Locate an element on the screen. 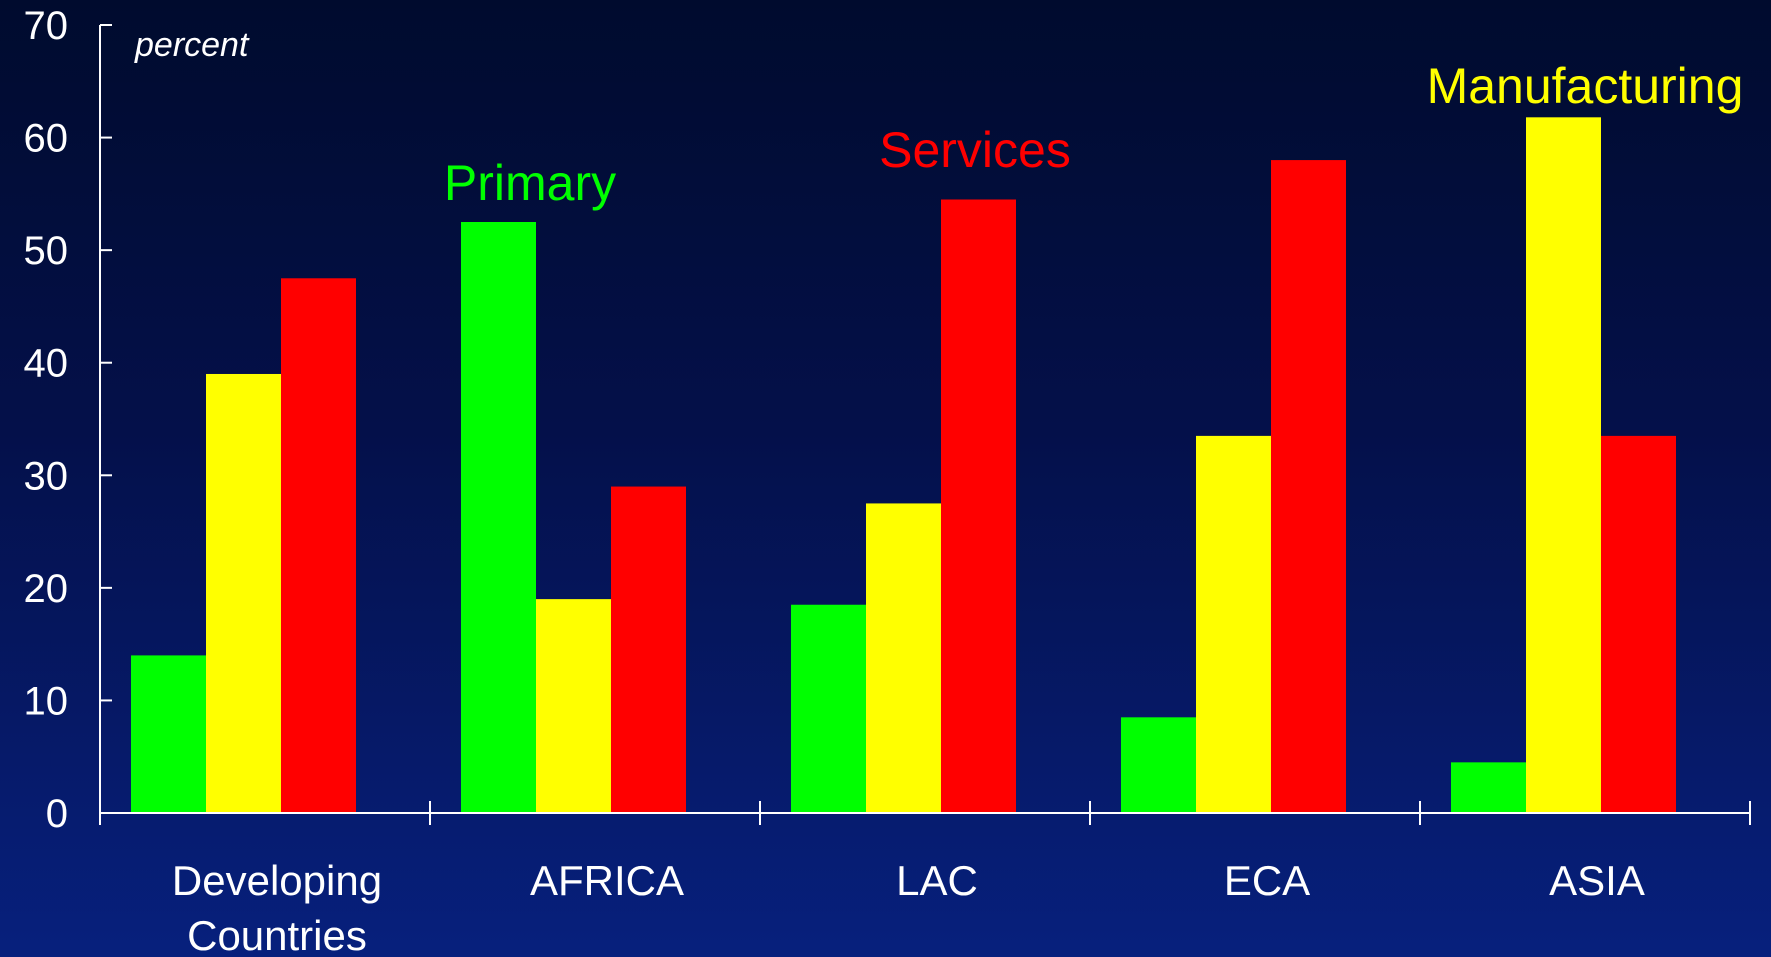 This screenshot has height=957, width=1771. y-tick-label-10: 10 is located at coordinates (46, 701).